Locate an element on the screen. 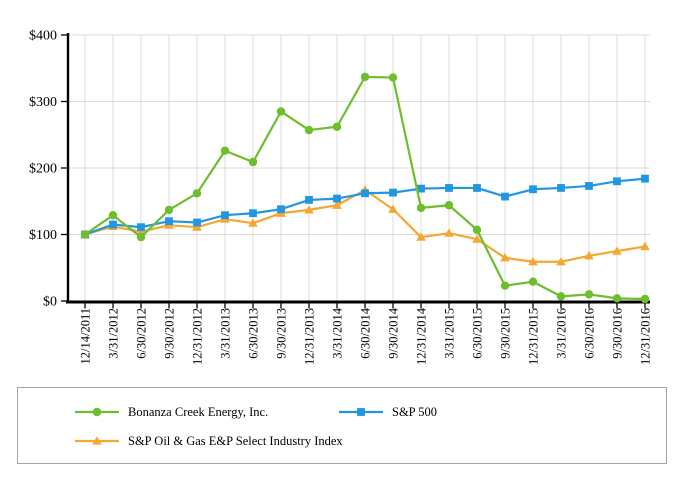  y-tick-label: $300 is located at coordinates (43, 102).